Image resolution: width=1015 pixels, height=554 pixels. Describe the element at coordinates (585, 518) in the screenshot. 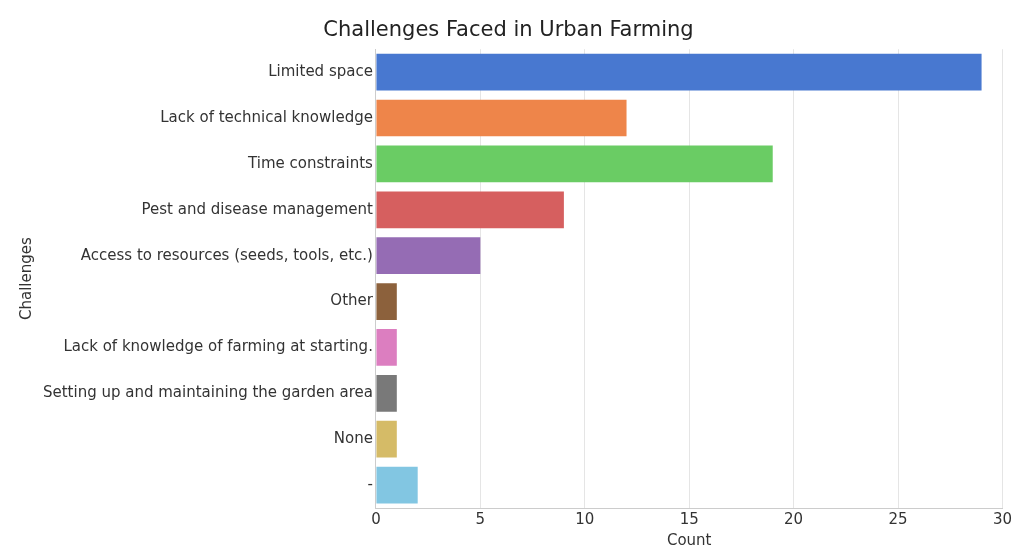

I see `x-tick-label: 10` at that location.